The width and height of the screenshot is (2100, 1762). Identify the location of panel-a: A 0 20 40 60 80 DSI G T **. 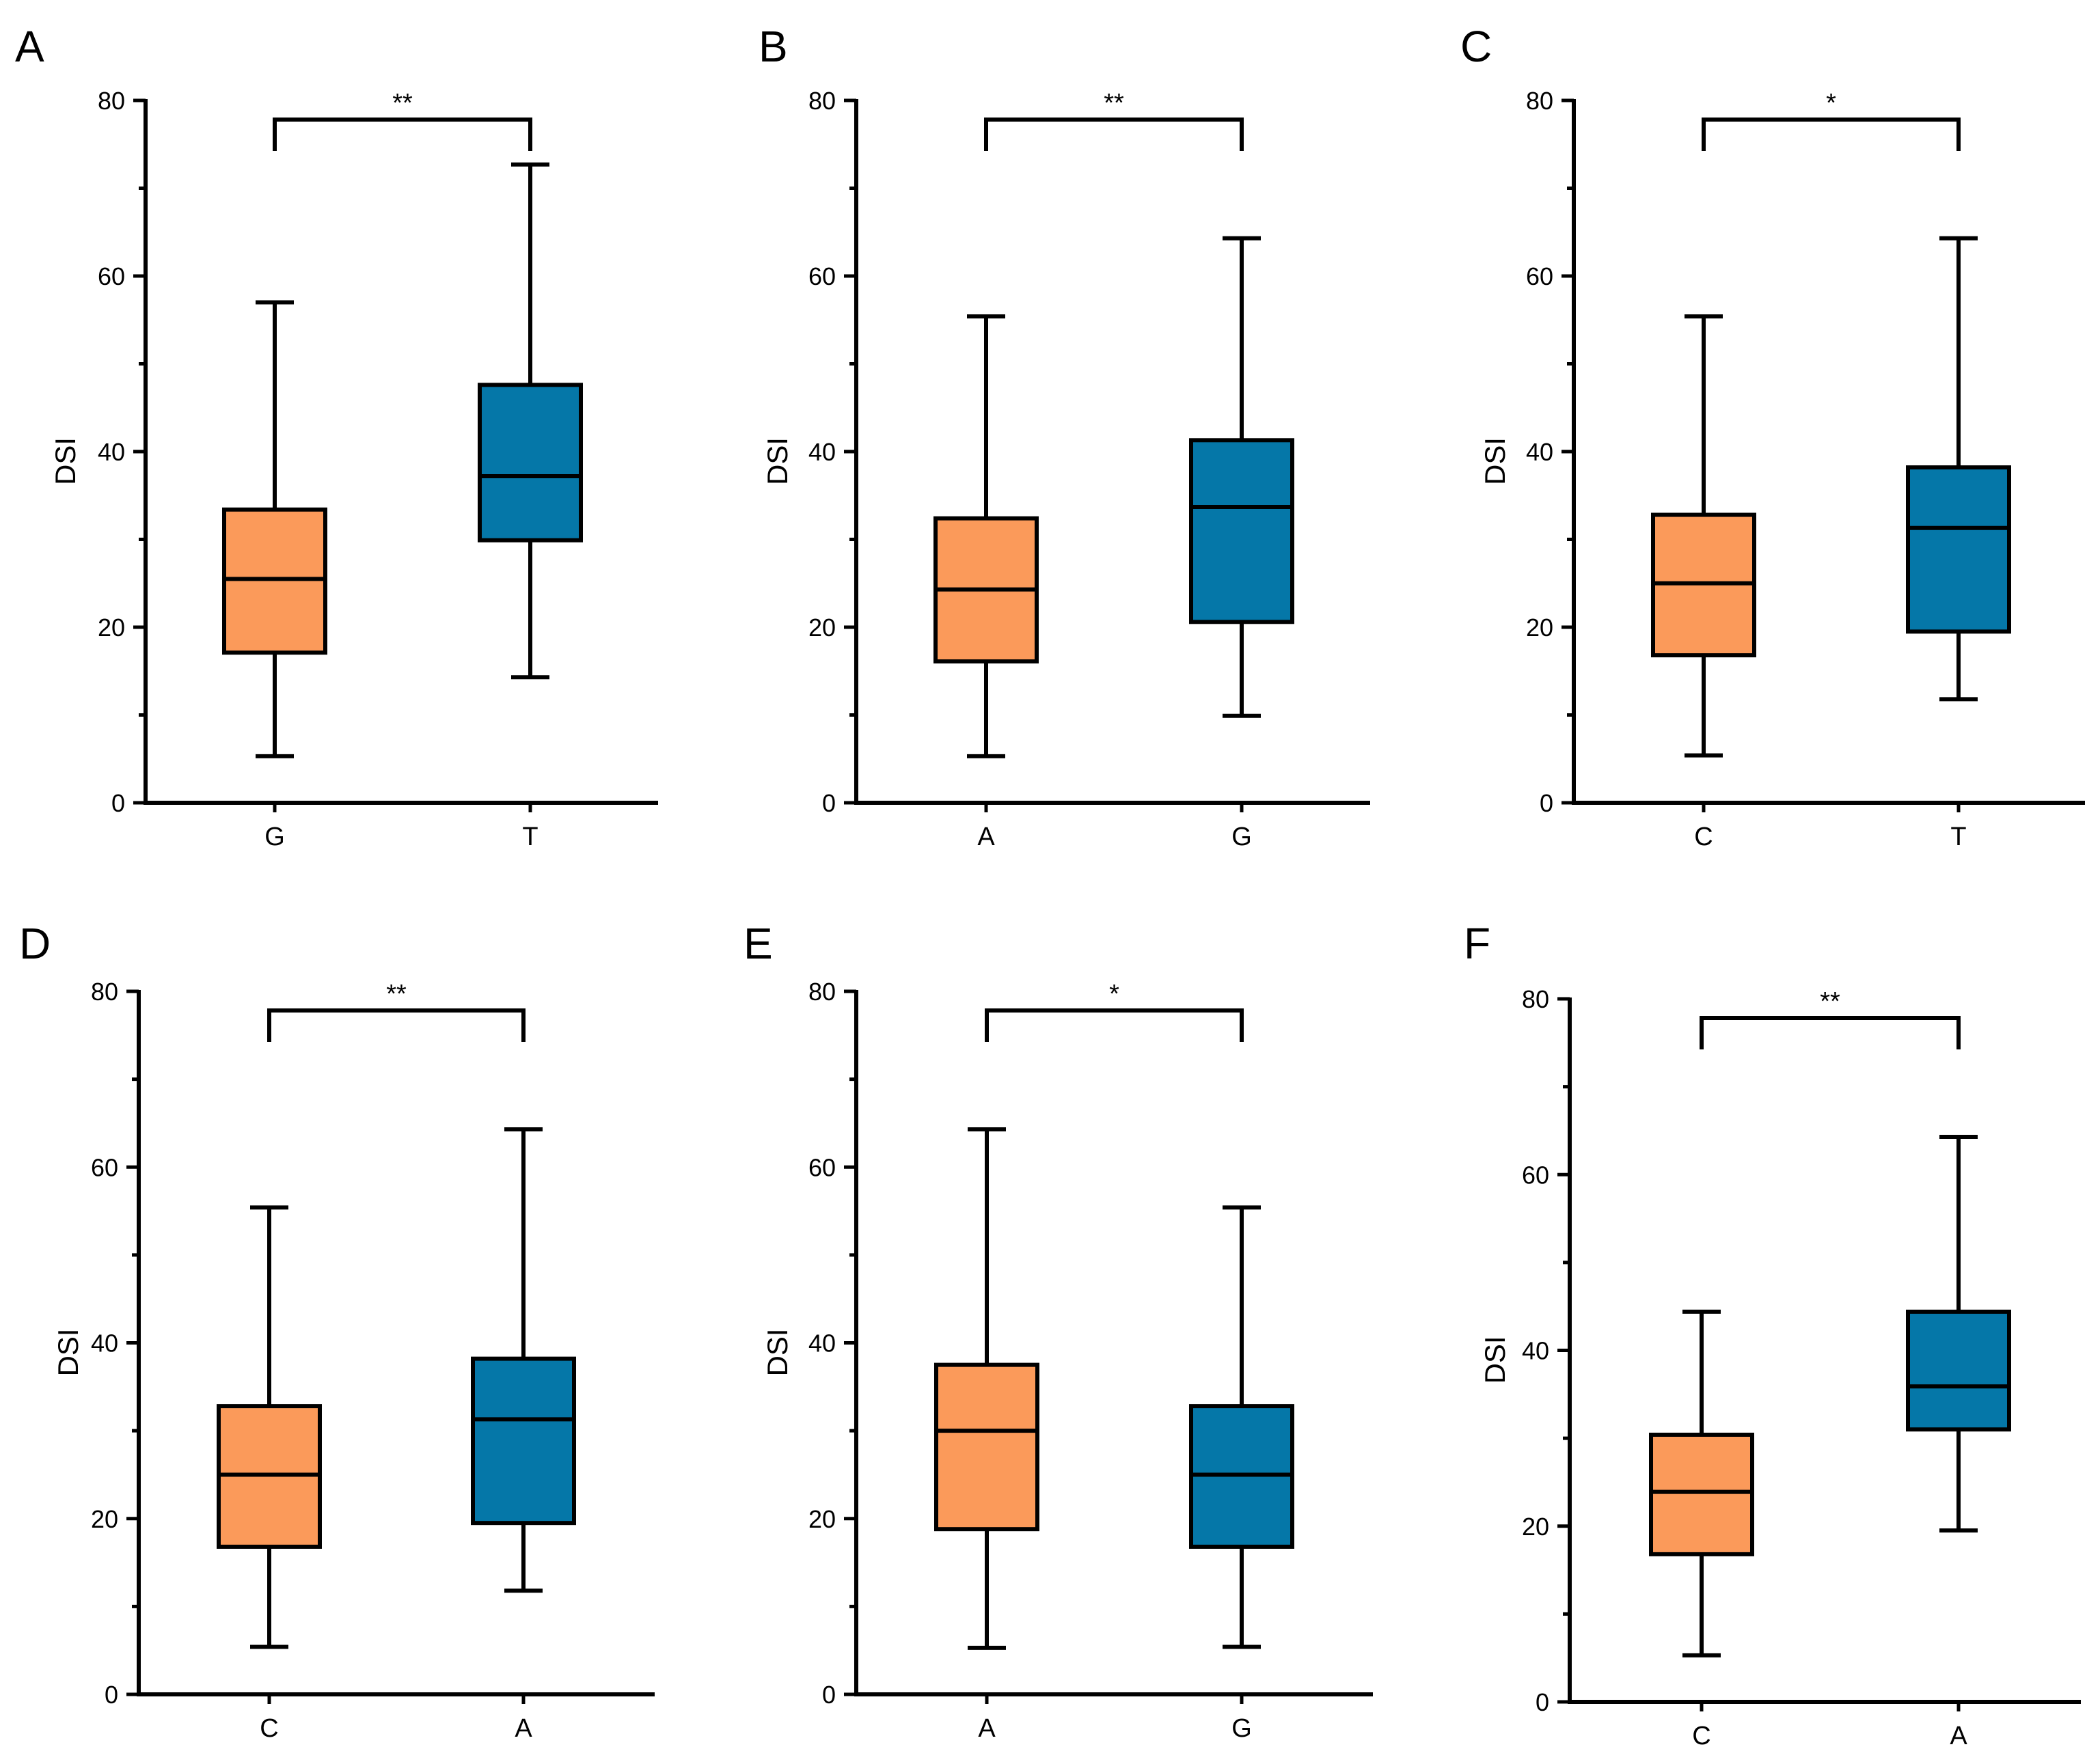
(336, 436).